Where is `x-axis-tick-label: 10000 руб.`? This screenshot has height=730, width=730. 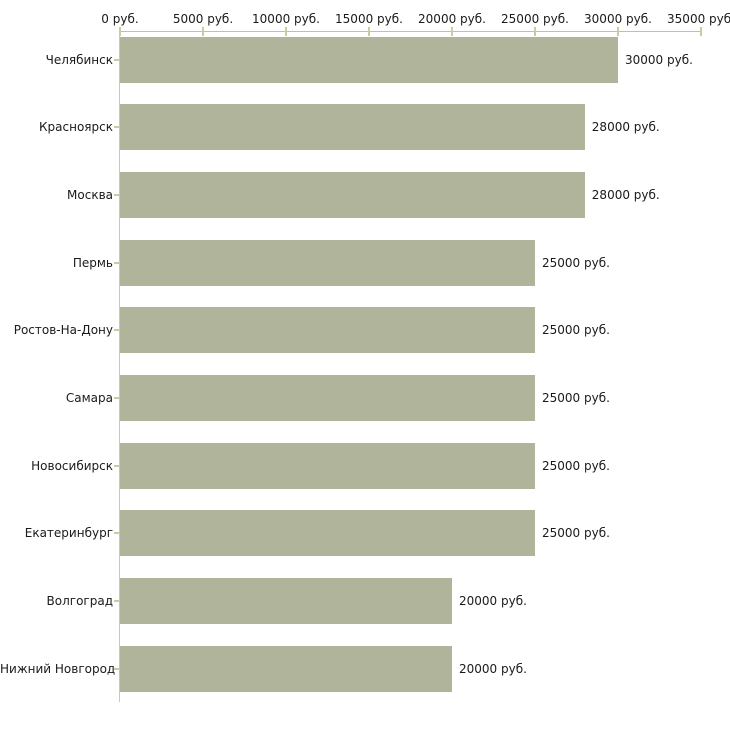 x-axis-tick-label: 10000 руб. is located at coordinates (286, 19).